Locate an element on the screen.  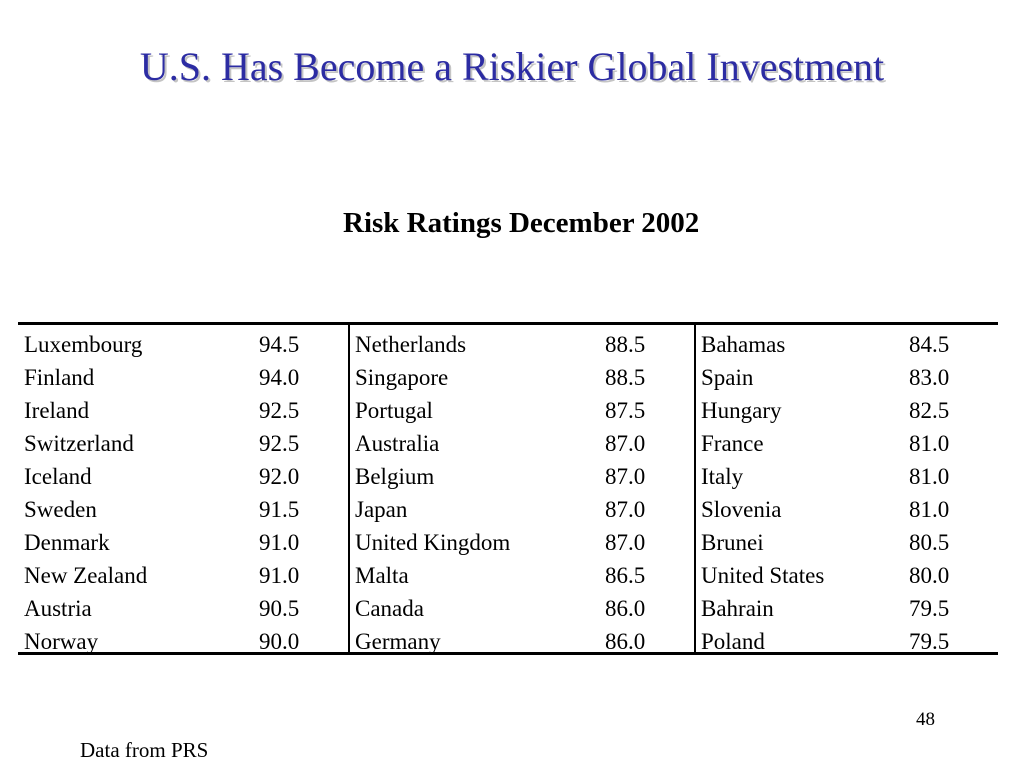
country-name: Singapore is located at coordinates (402, 377).